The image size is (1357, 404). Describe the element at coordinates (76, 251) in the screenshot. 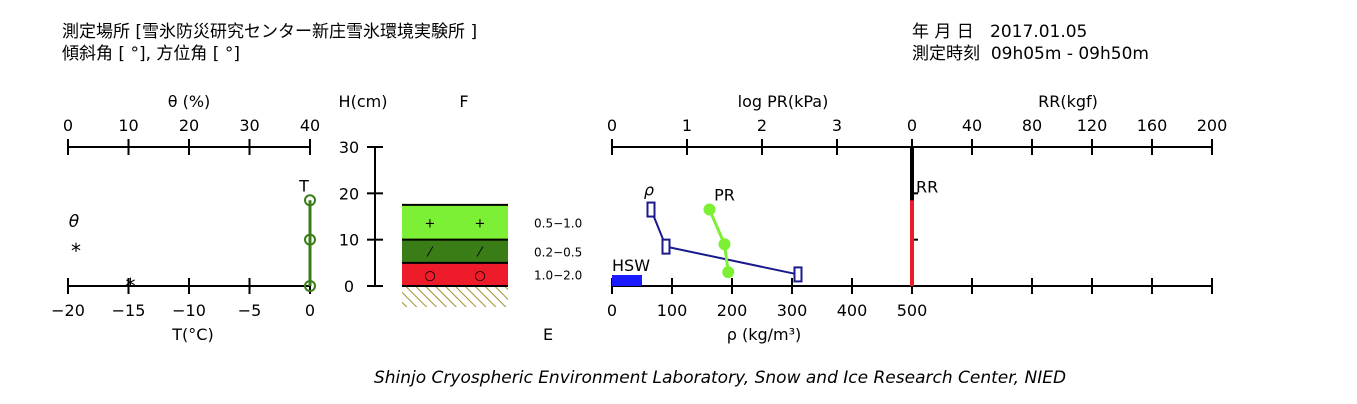

I see `theta-legend-marker: *` at that location.